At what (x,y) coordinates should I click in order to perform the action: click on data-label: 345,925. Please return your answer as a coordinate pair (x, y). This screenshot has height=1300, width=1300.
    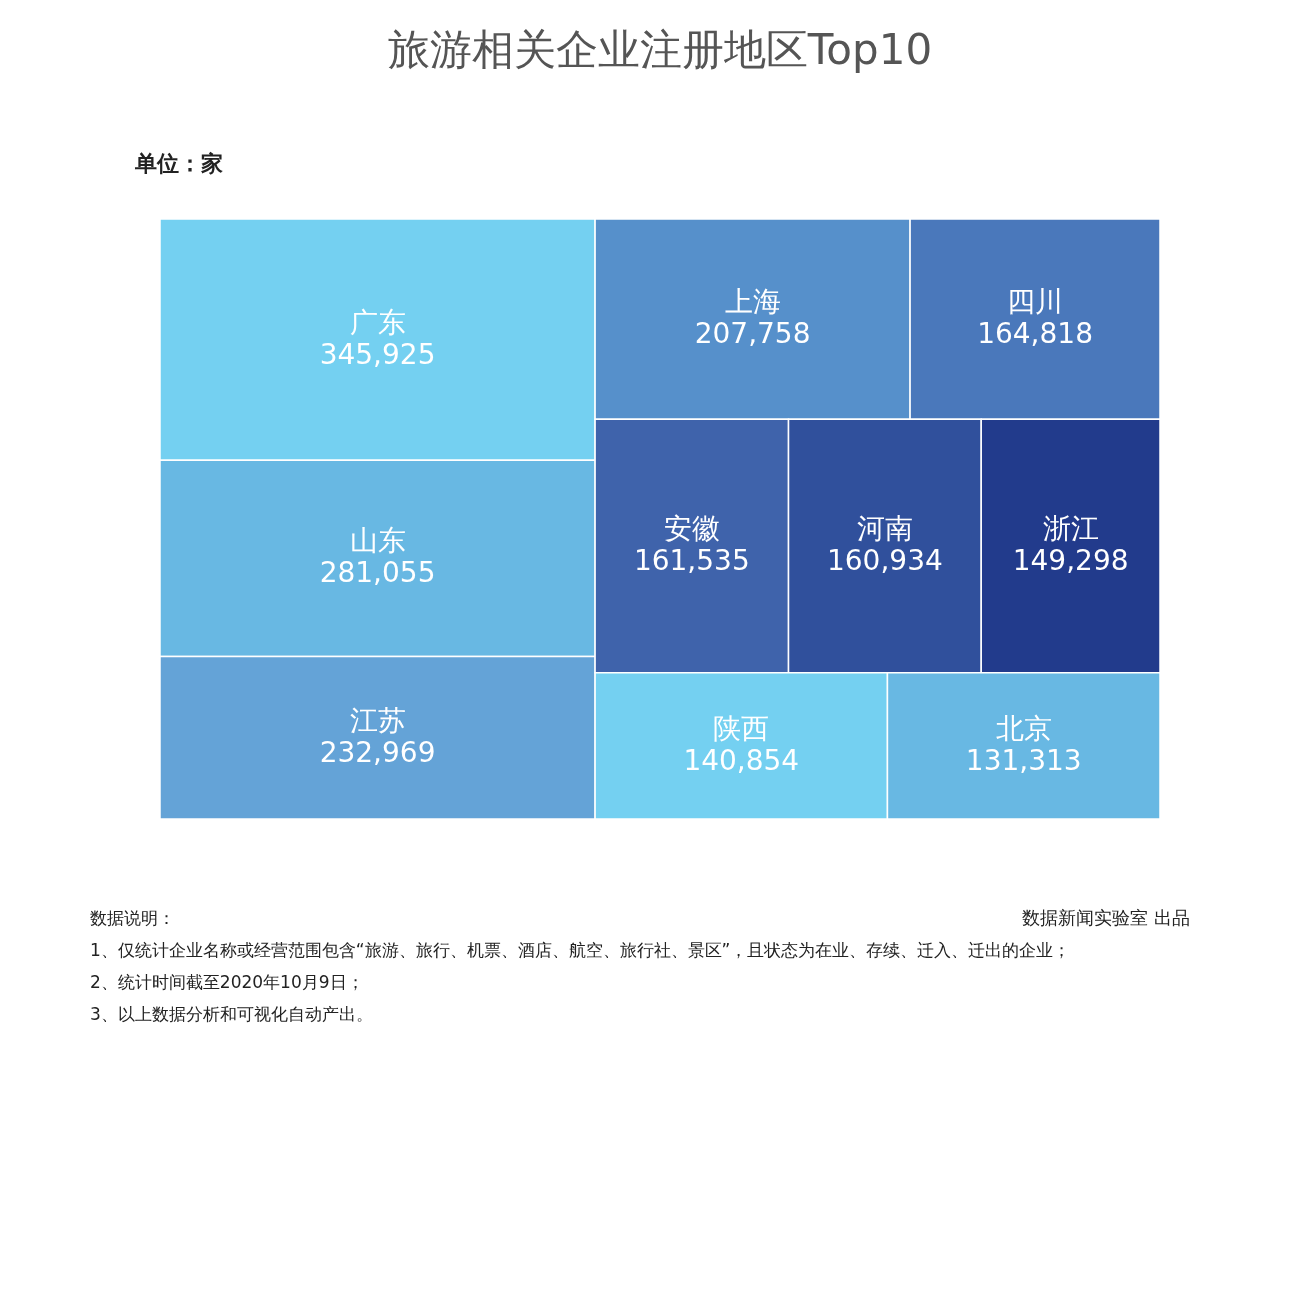
    Looking at the image, I should click on (377, 354).